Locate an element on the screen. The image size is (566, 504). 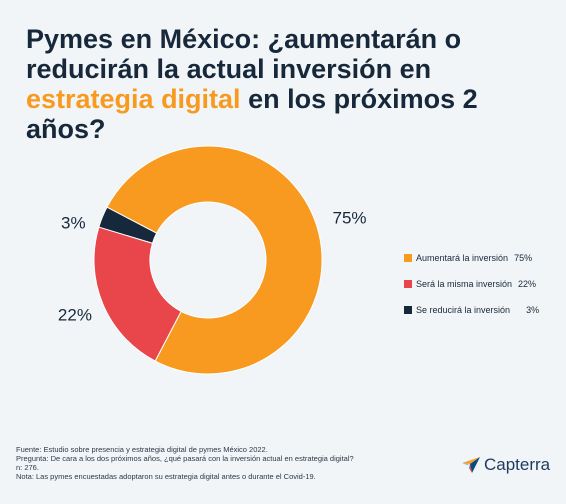
capterra-logo: Capterra is located at coordinates (506, 465).